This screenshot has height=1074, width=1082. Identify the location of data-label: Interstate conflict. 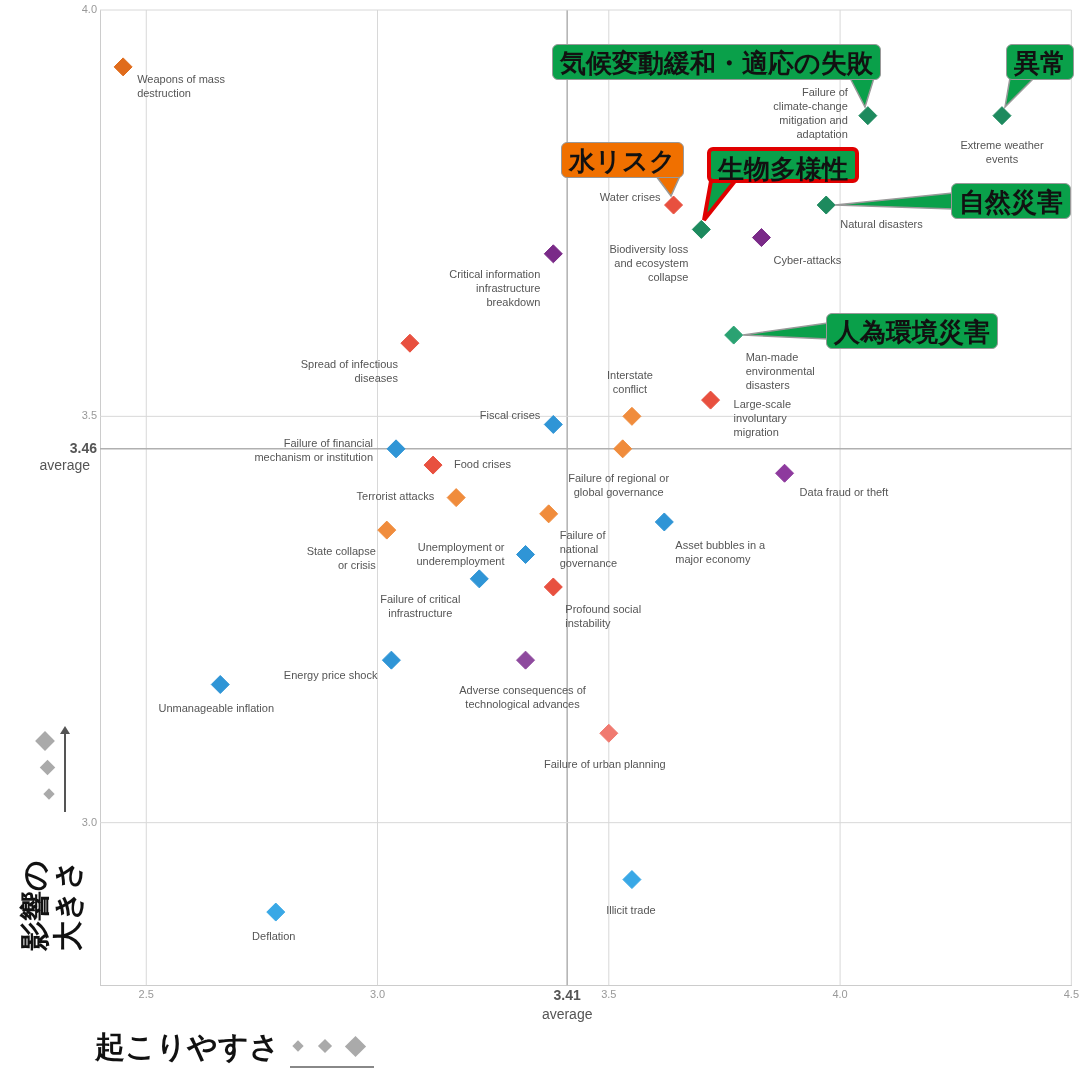
(630, 381).